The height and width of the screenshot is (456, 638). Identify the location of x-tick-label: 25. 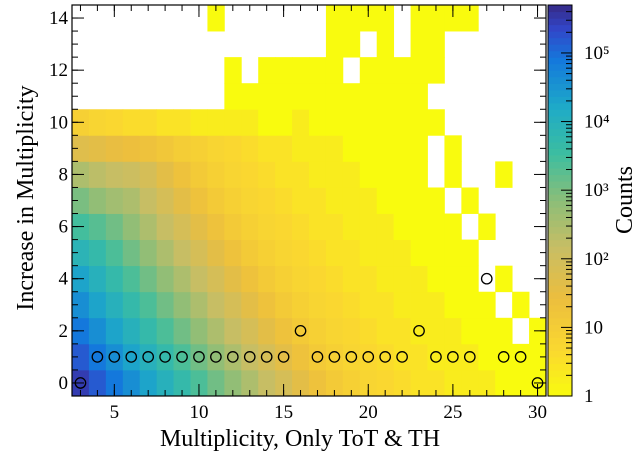
(452, 412).